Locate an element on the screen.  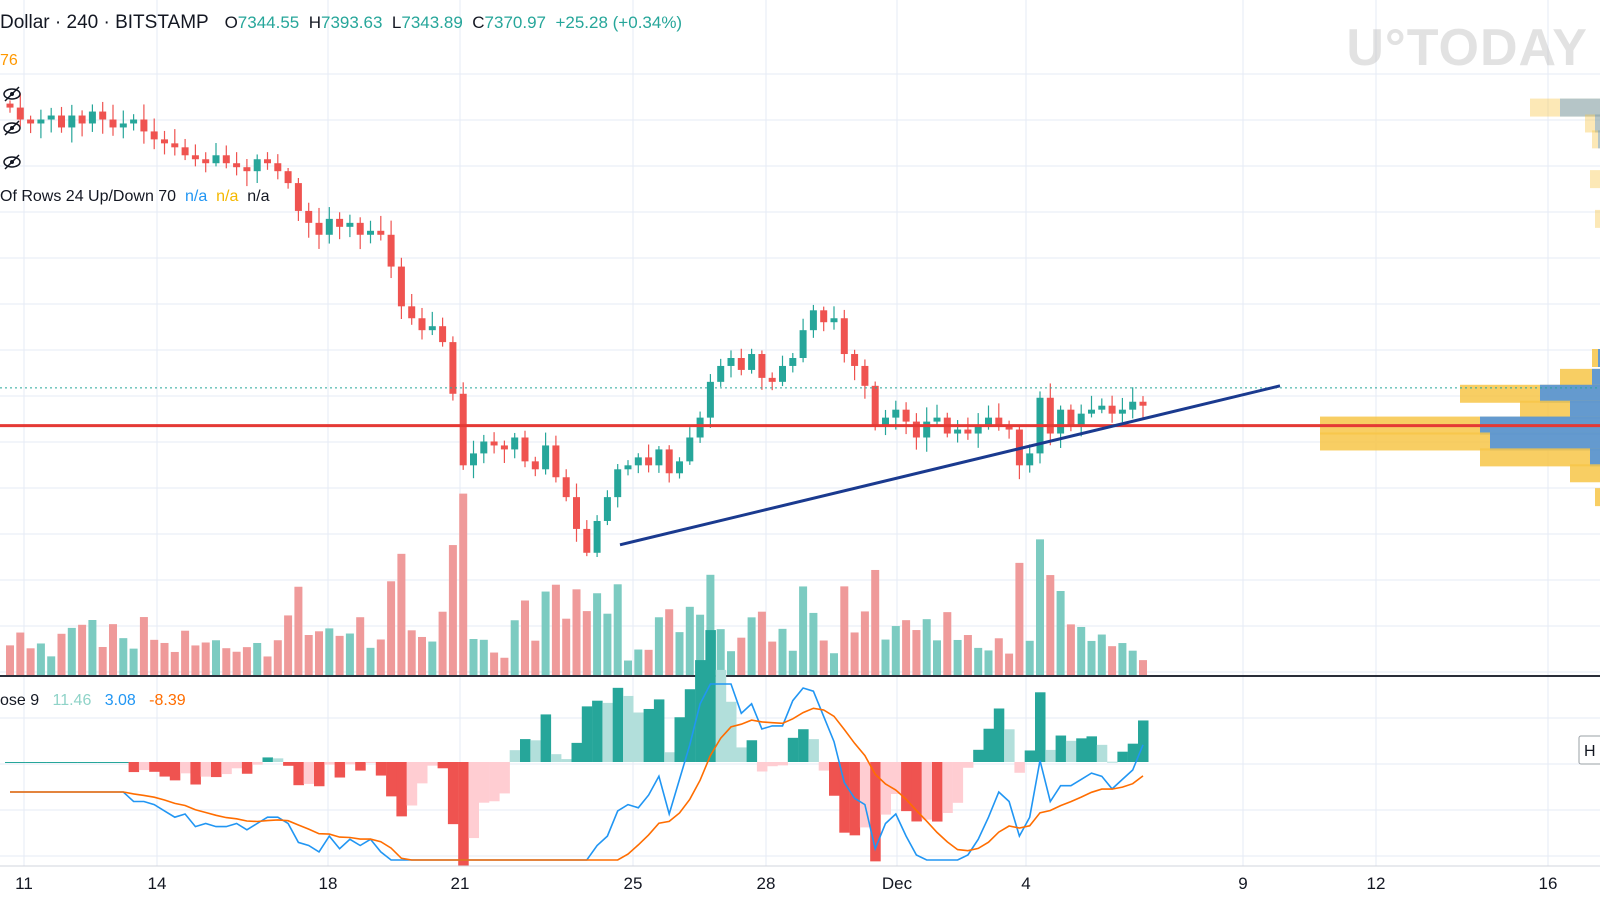
vpvr-value-down: n/a is located at coordinates (227, 196).